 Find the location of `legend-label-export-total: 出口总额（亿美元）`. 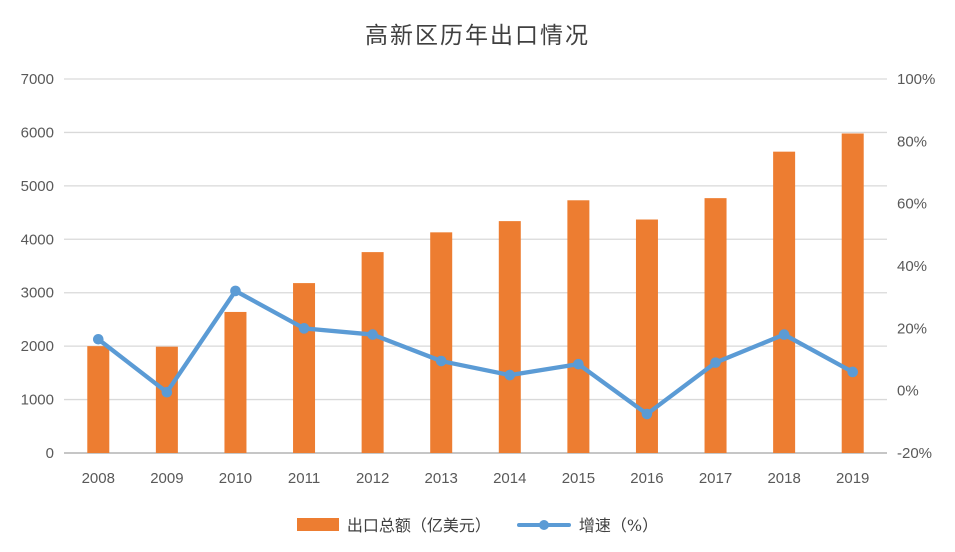

legend-label-export-total: 出口总额（亿美元） is located at coordinates (418, 525).